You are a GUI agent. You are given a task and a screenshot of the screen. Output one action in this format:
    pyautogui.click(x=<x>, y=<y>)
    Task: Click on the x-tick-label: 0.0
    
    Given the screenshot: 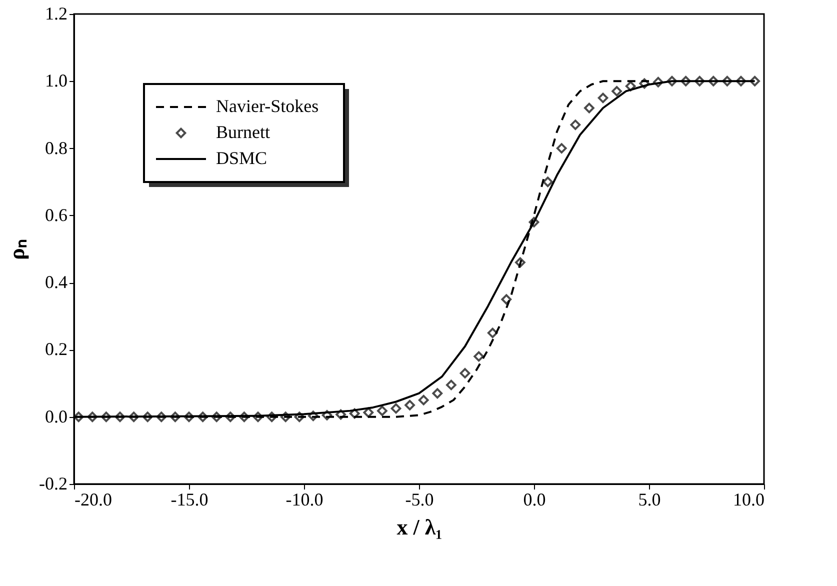 What is the action you would take?
    pyautogui.click(x=534, y=500)
    